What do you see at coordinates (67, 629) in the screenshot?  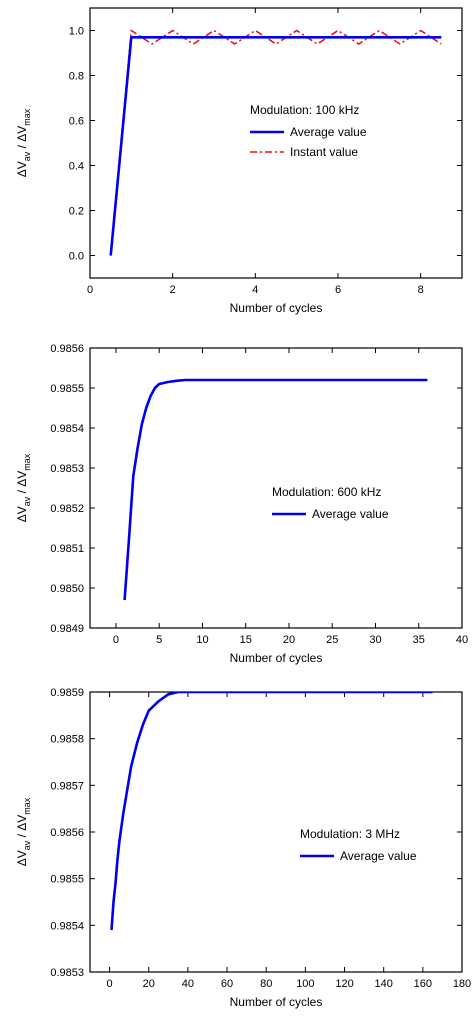 I see `y-tick-label: 0.9849` at bounding box center [67, 629].